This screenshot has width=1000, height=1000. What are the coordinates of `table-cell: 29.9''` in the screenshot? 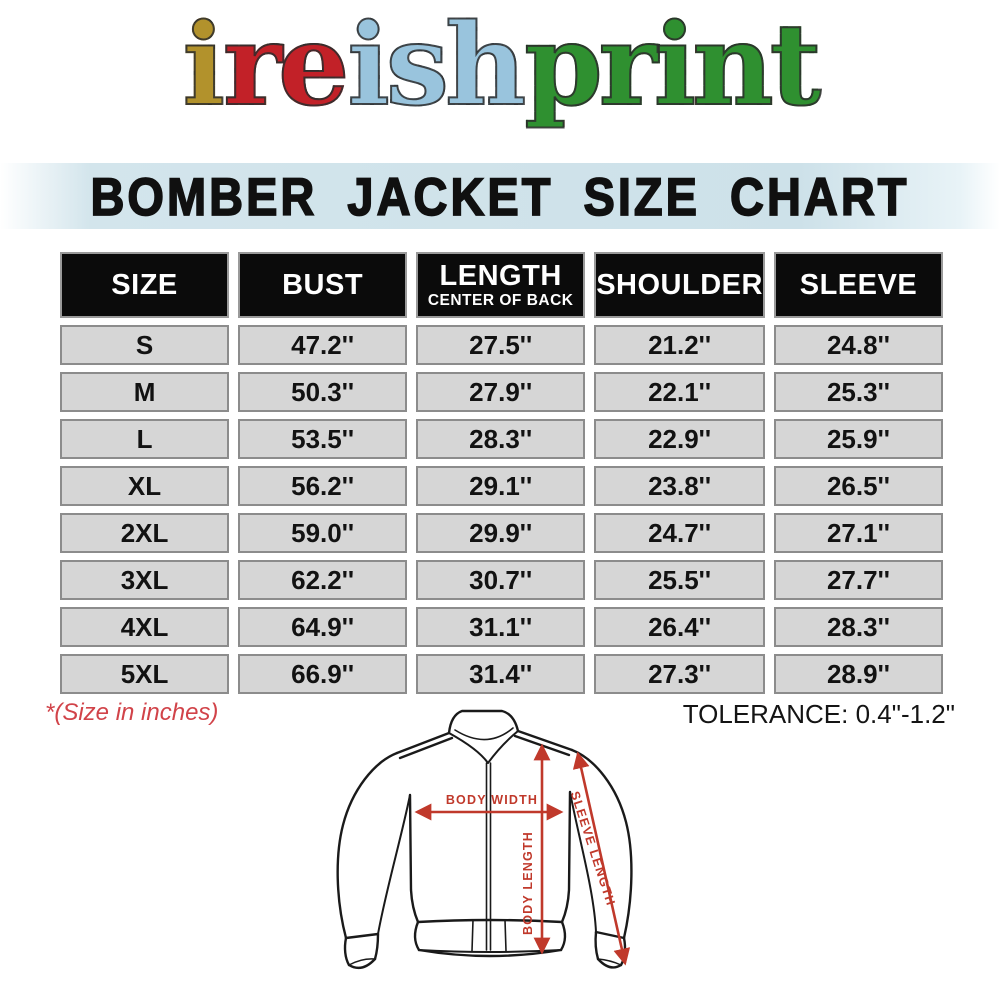 It's located at (501, 533).